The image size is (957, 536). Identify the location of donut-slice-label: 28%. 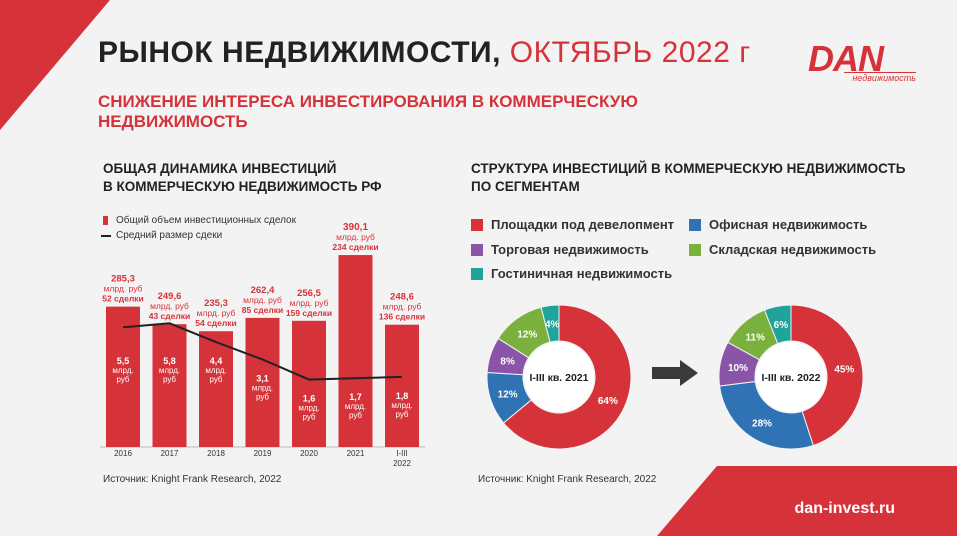
(762, 424).